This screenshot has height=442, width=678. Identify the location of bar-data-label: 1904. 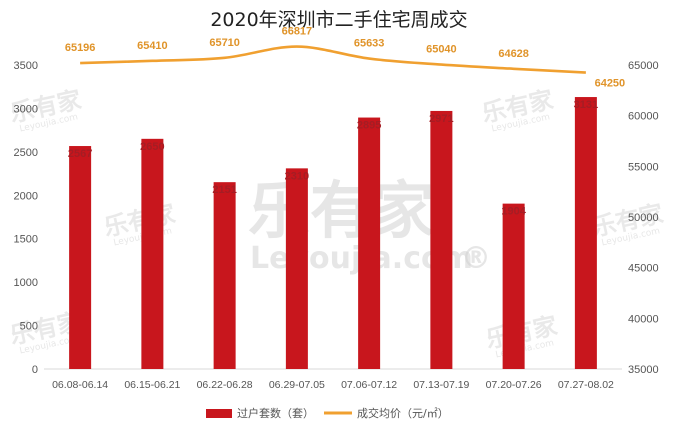
(513, 212).